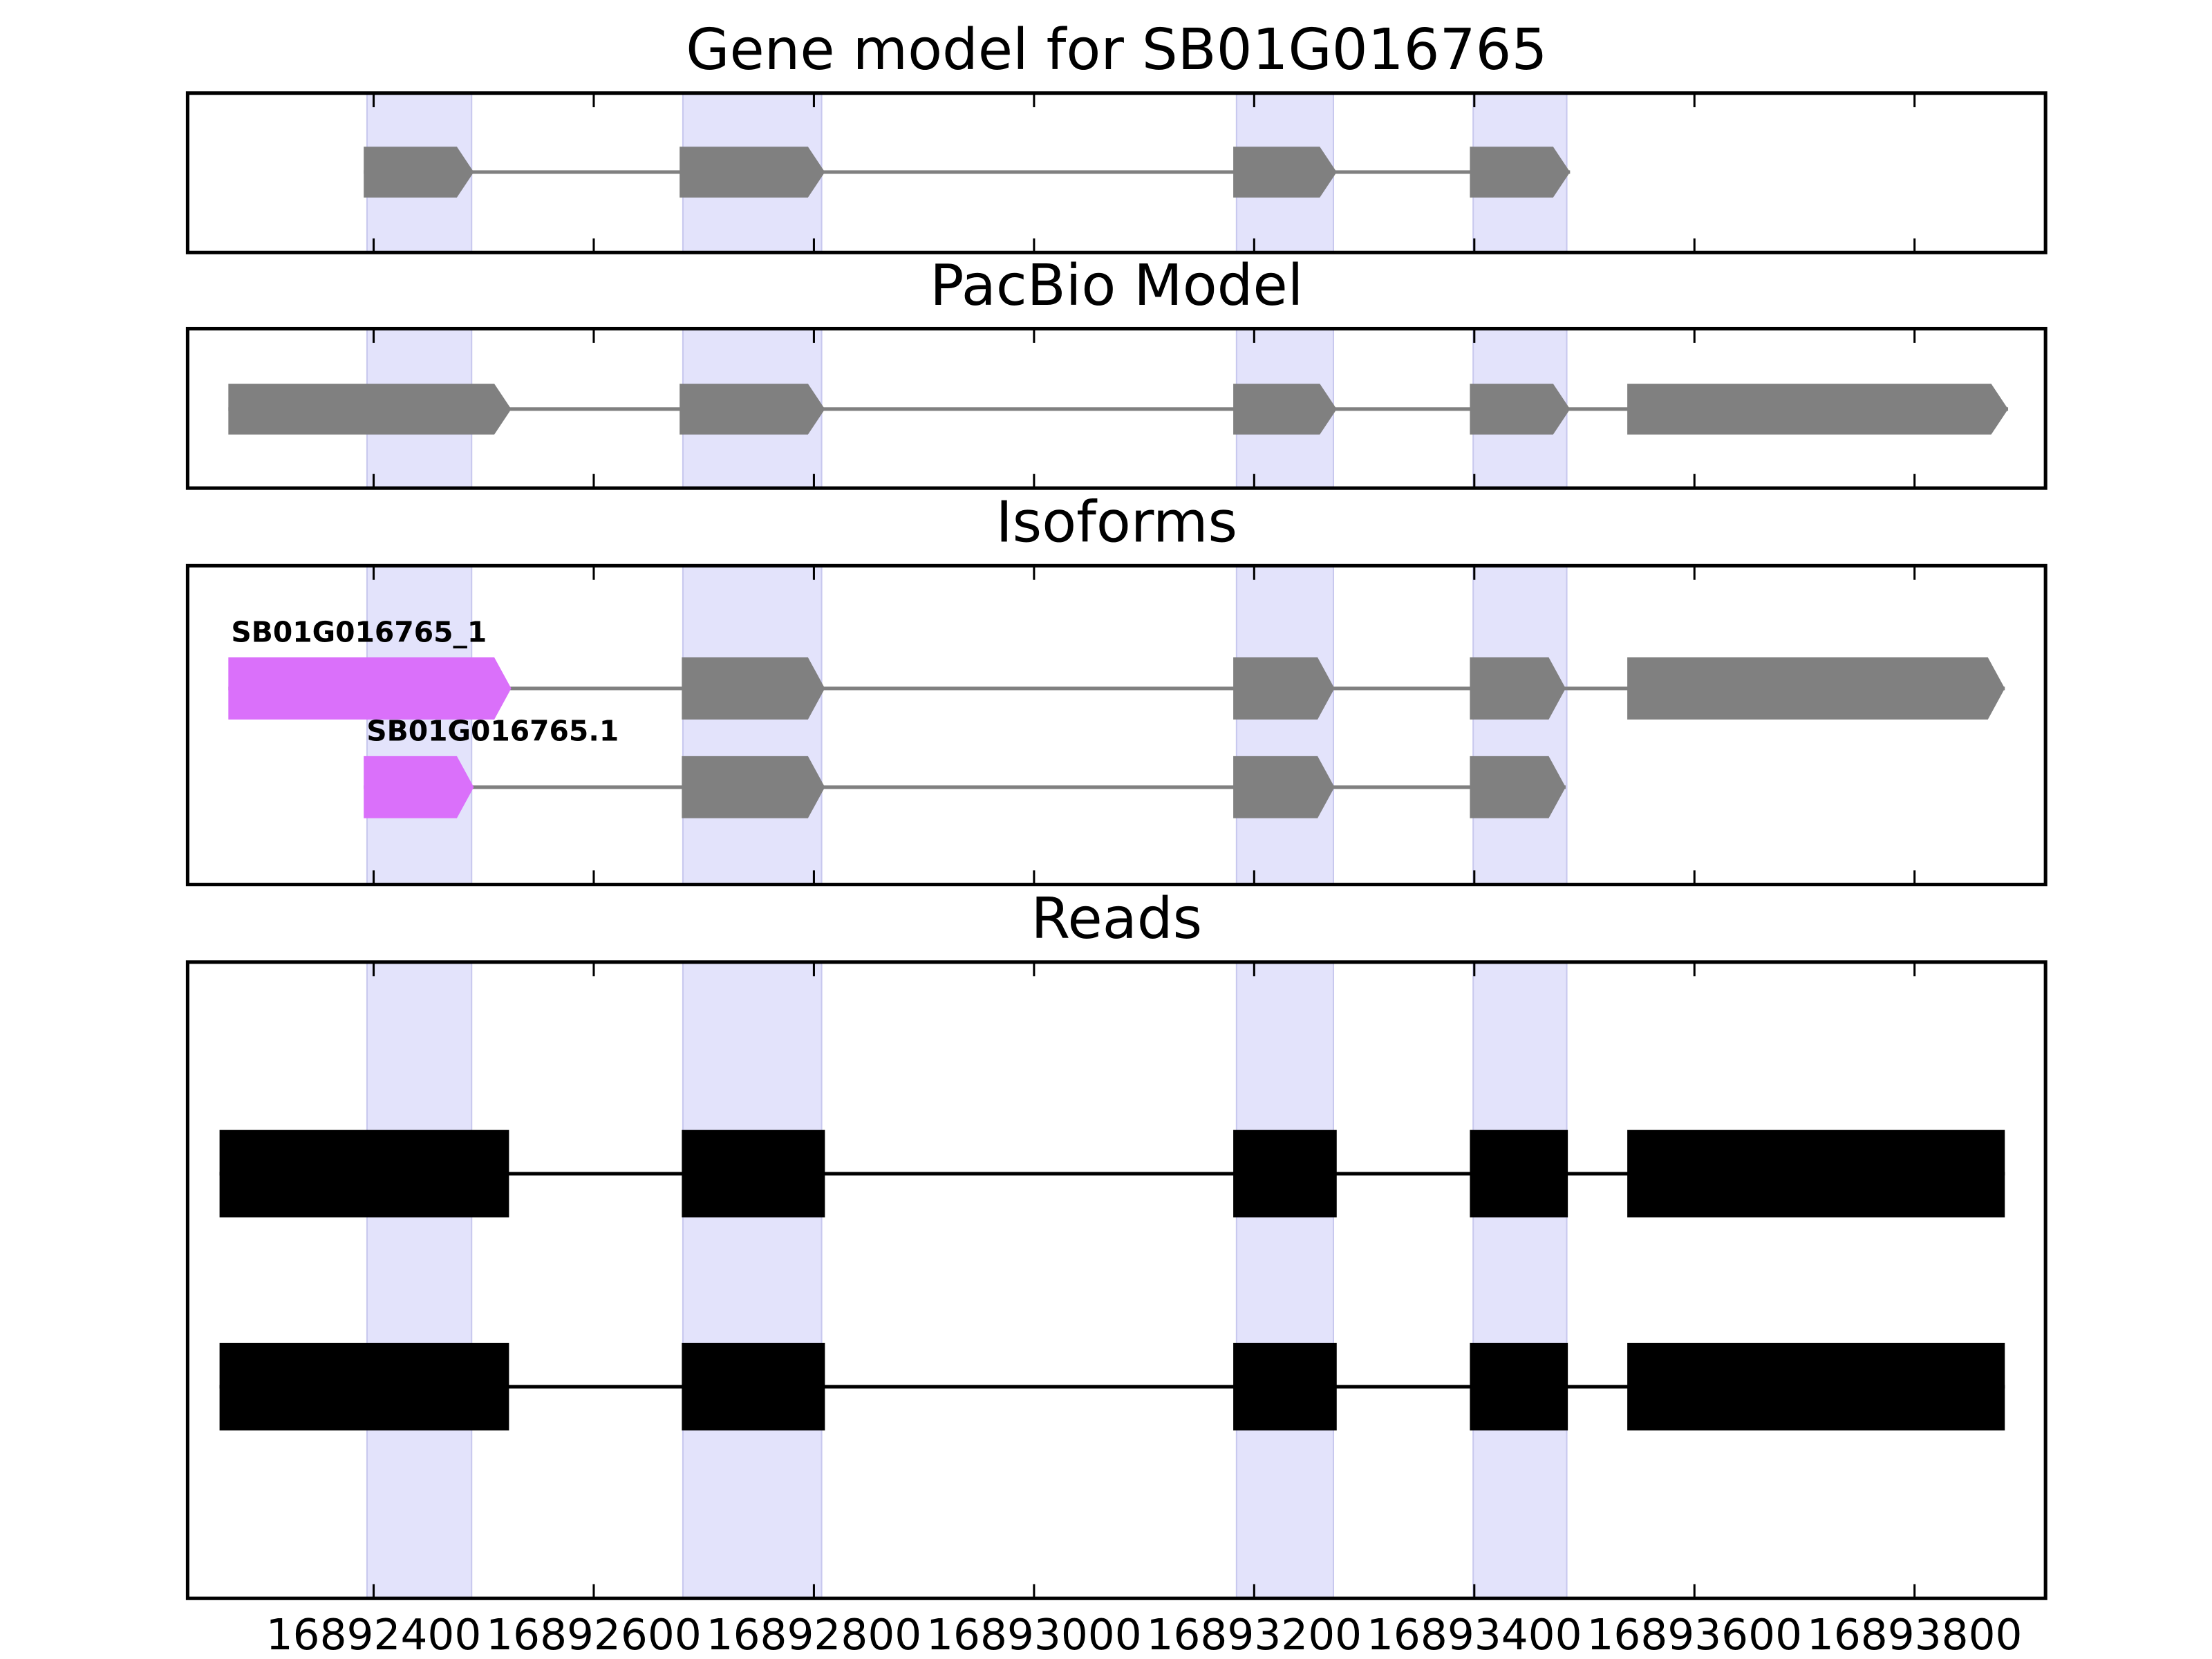 Image resolution: width=2212 pixels, height=1659 pixels. What do you see at coordinates (359, 632) in the screenshot?
I see `isoform-label: SB01G016765_1` at bounding box center [359, 632].